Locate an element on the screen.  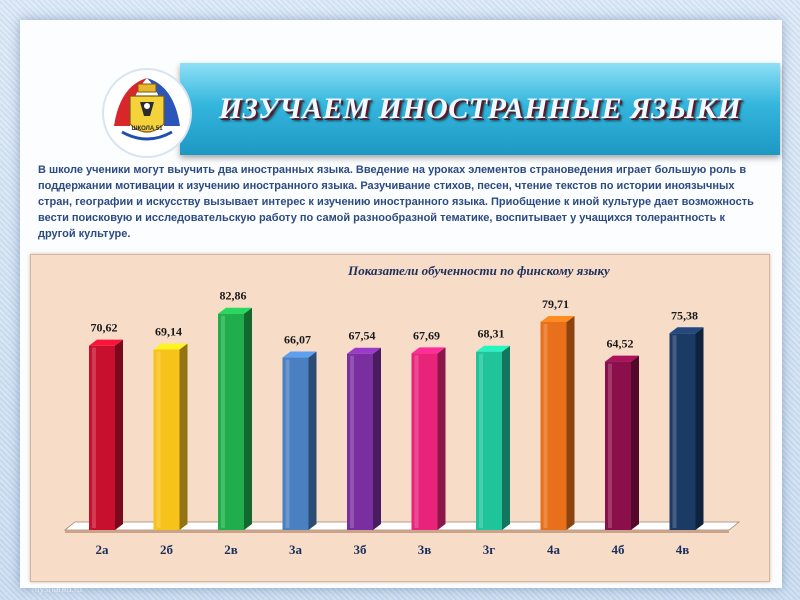
bar-top-3а is located at coordinates (299, 354).